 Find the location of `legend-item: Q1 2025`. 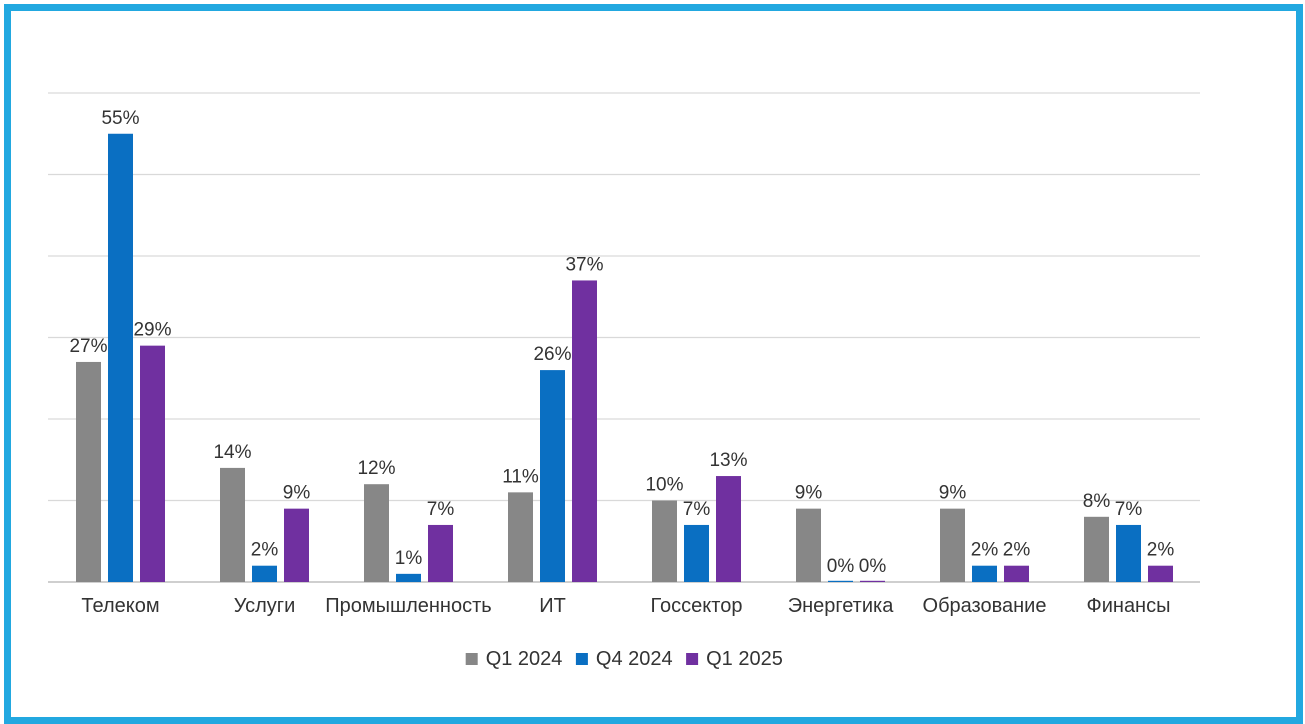

legend-item: Q1 2025 is located at coordinates (734, 659).